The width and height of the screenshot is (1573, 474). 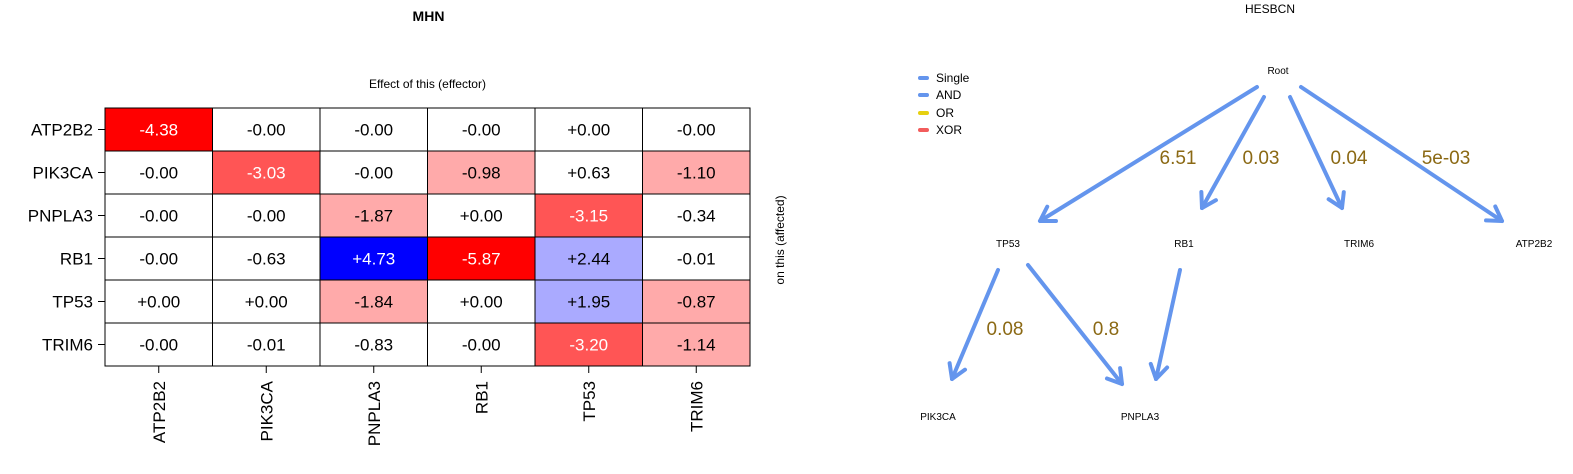 I want to click on heatmap-cell-value: -1.14, so click(x=696, y=345).